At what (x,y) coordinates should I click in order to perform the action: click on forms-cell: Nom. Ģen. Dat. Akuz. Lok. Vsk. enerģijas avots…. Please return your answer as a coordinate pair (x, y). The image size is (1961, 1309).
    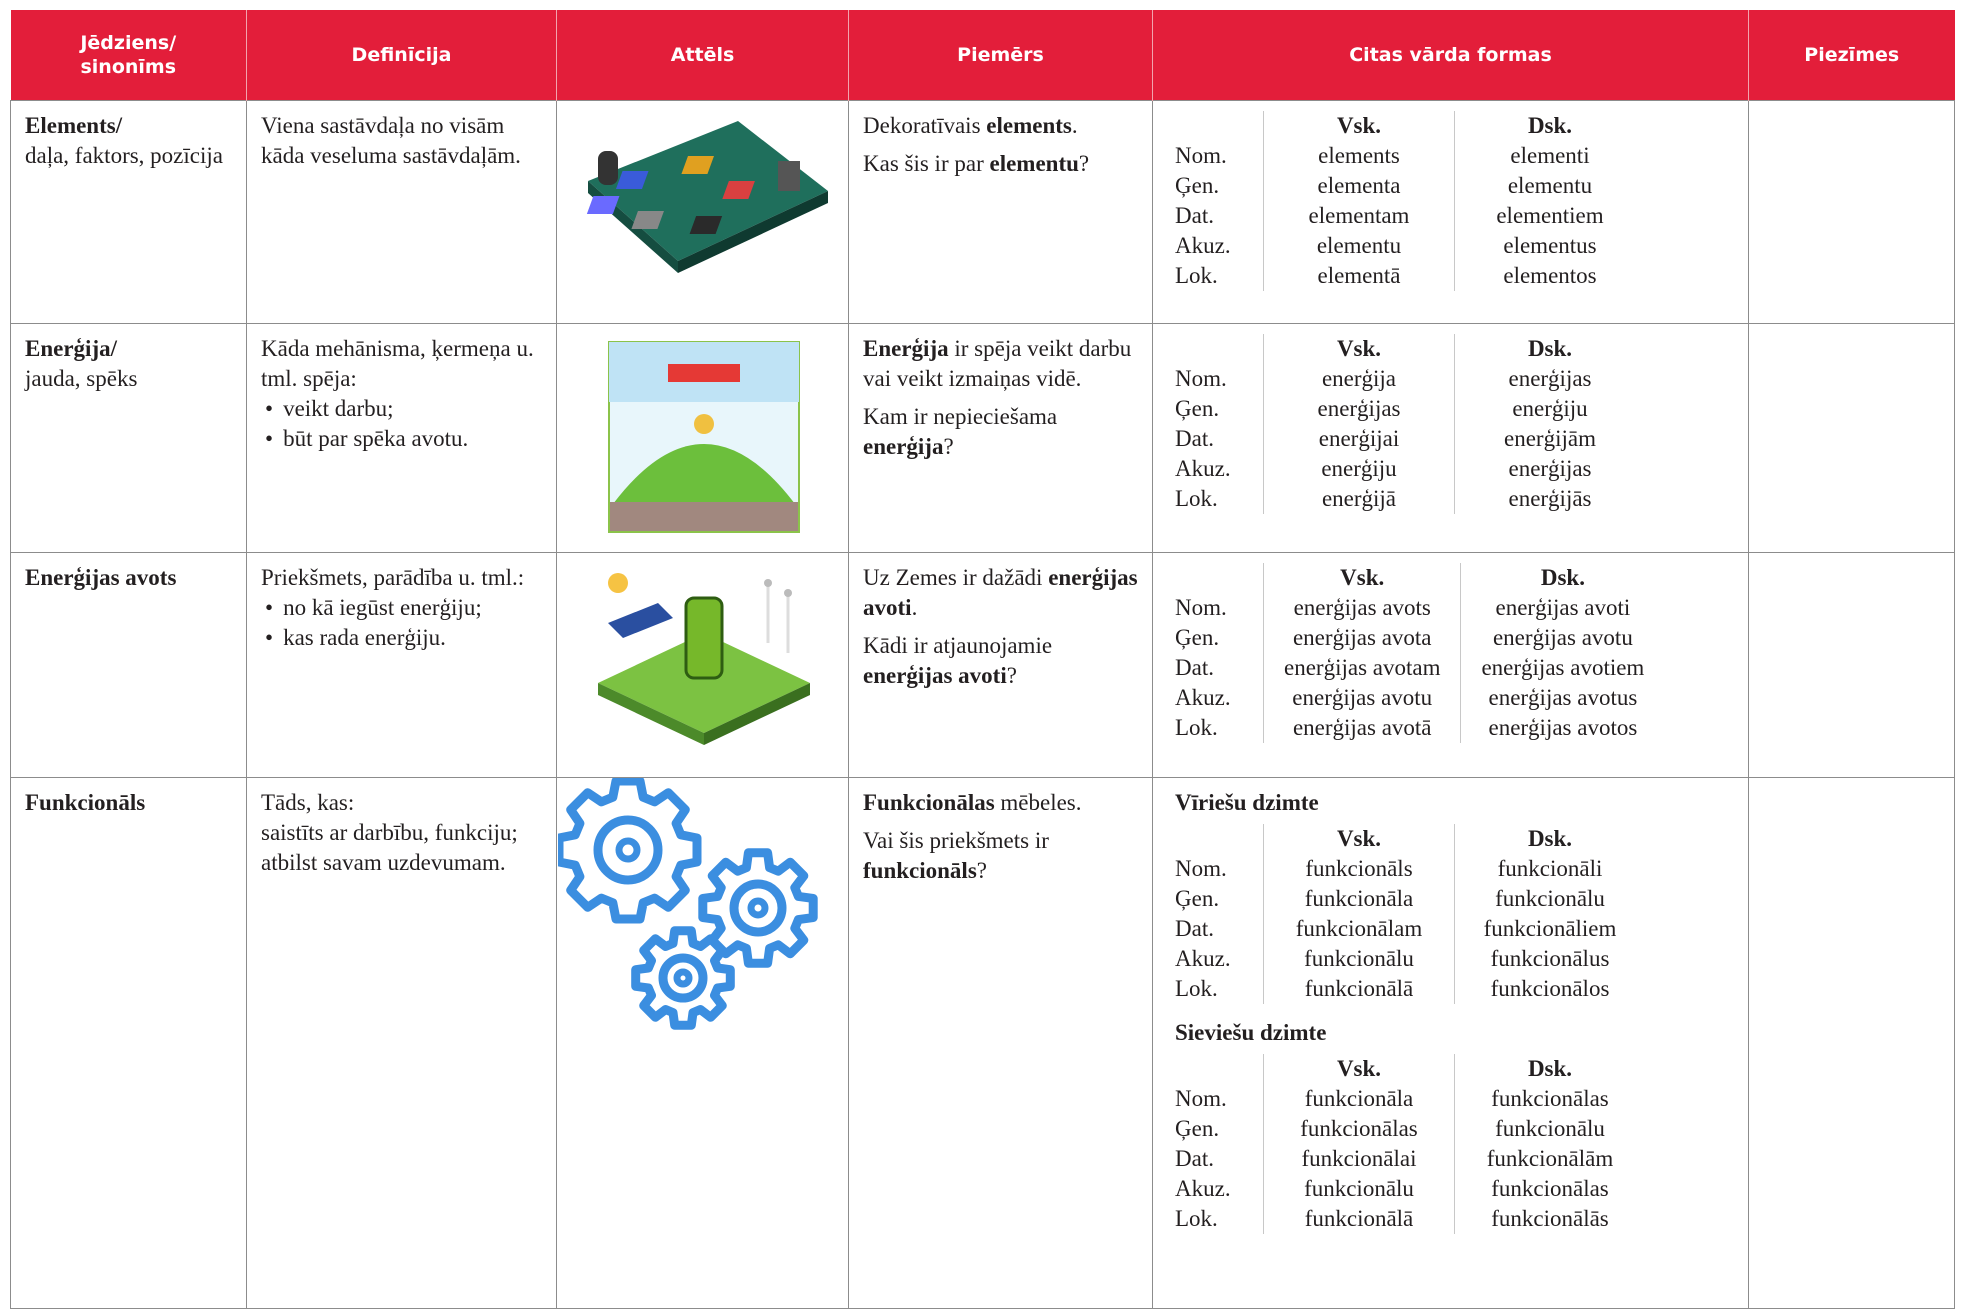
    Looking at the image, I should click on (1450, 665).